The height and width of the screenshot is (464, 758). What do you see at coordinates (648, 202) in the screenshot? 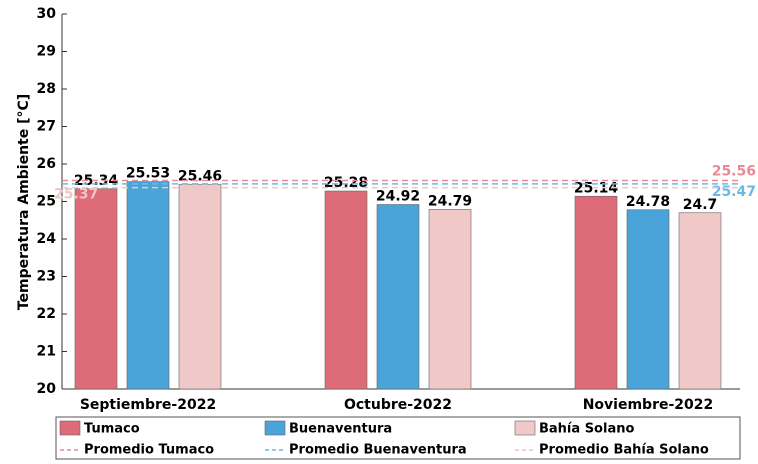
I see `value-label: 24.78` at bounding box center [648, 202].